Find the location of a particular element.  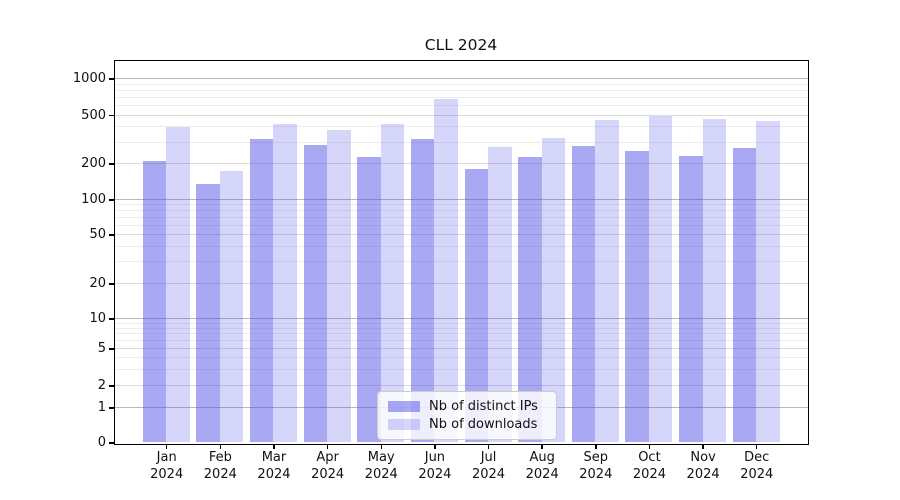

legend-item-downloads: Nb of downloads is located at coordinates (467, 424).